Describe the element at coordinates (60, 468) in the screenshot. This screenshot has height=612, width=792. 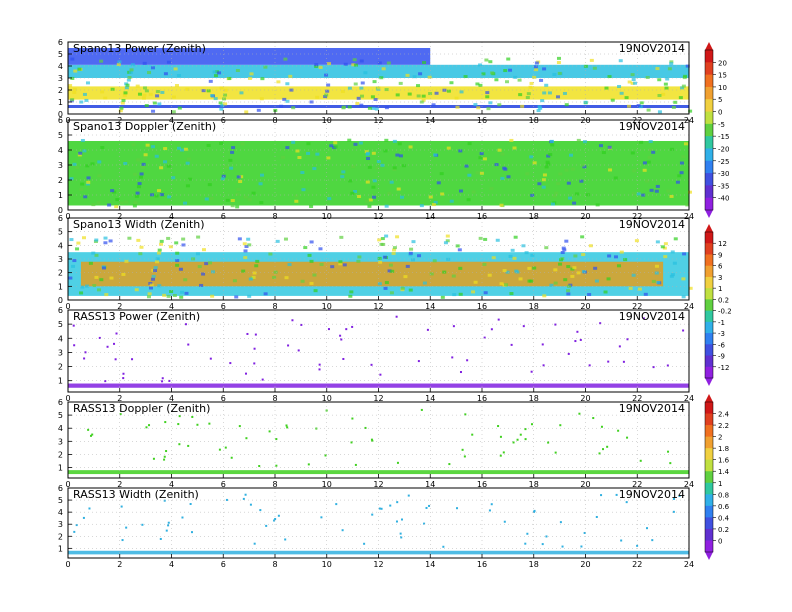
I see `y-tick-label: 1` at that location.